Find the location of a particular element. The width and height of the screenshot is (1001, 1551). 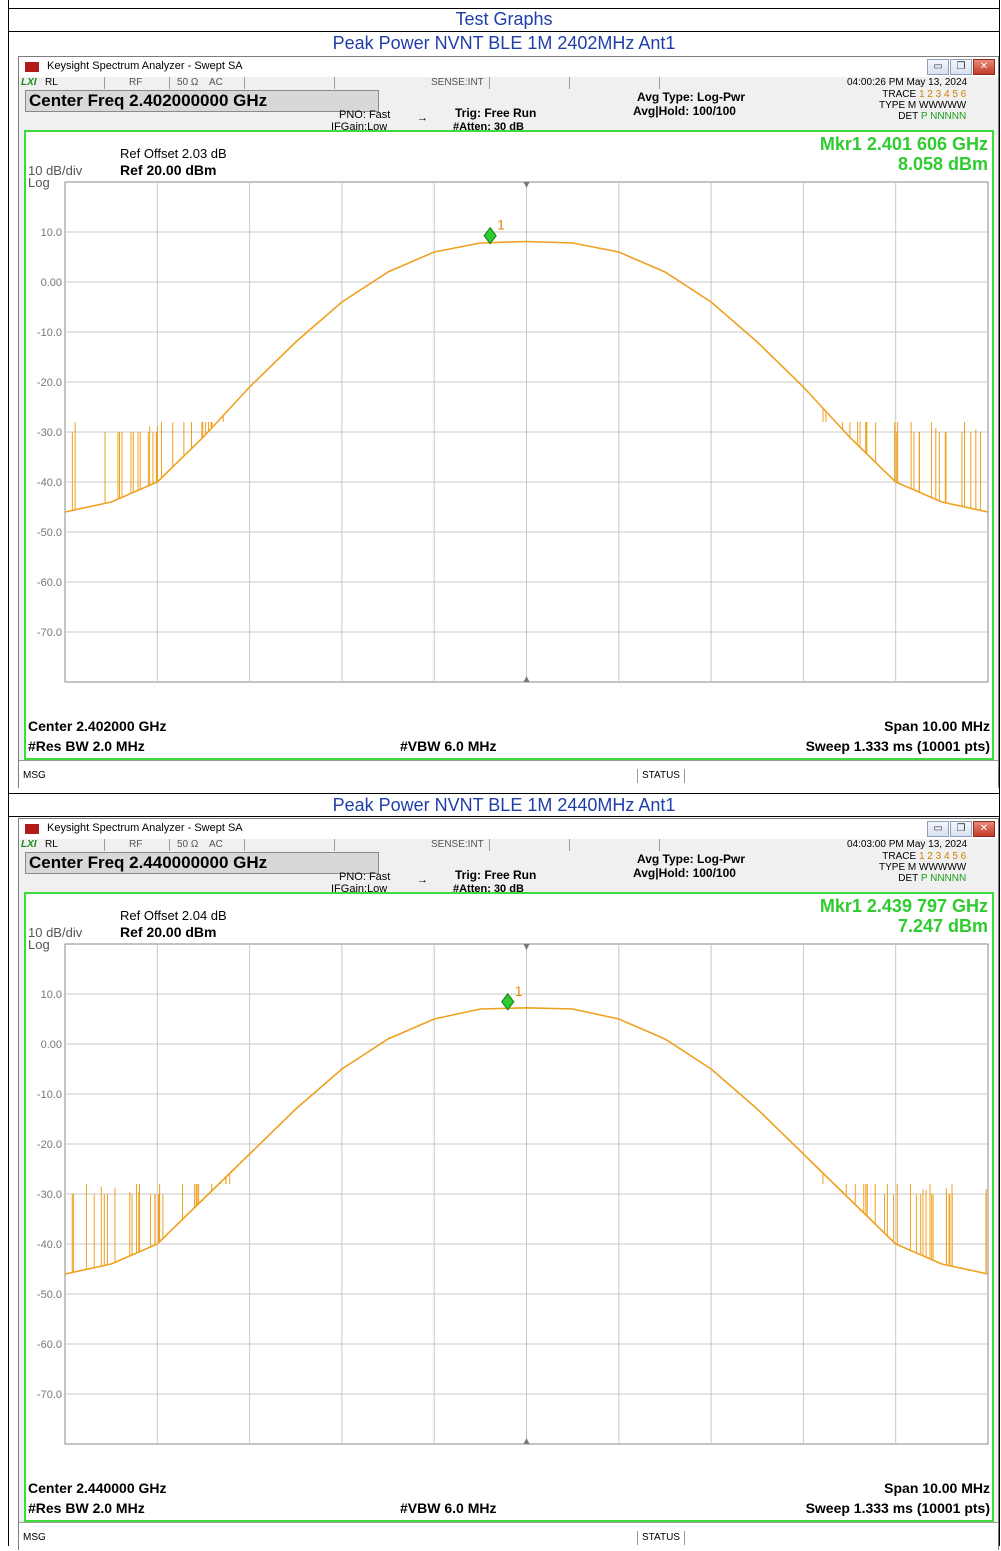

y-tick-label: -20.0 is located at coordinates (49, 383).